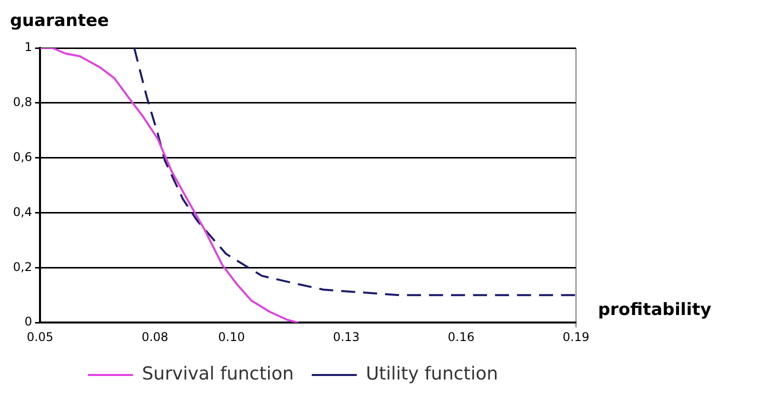  I want to click on legend-label: Survival function, so click(218, 374).